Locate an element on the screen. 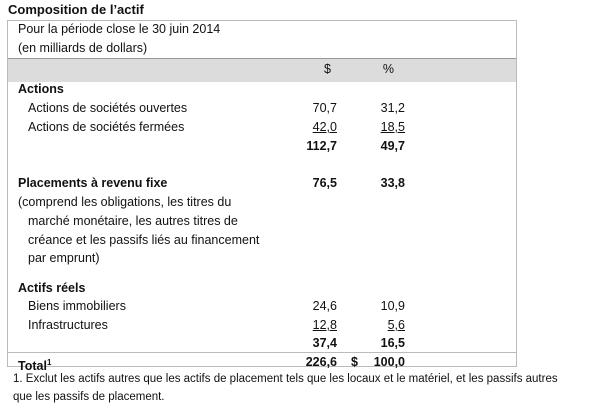 The image size is (607, 410). column-headers: $ % is located at coordinates (262, 69).